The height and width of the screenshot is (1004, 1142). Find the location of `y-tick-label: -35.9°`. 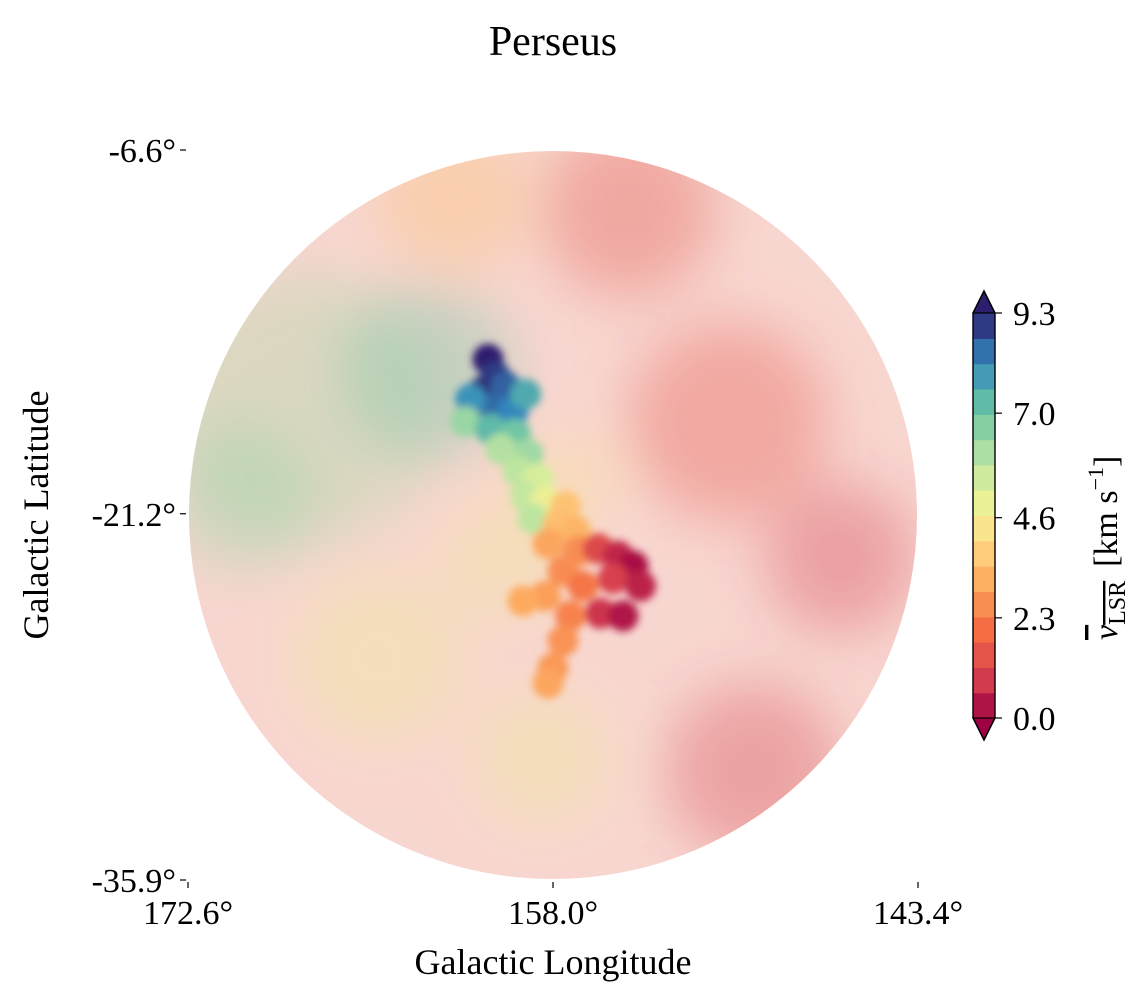

y-tick-label: -35.9° is located at coordinates (134, 881).